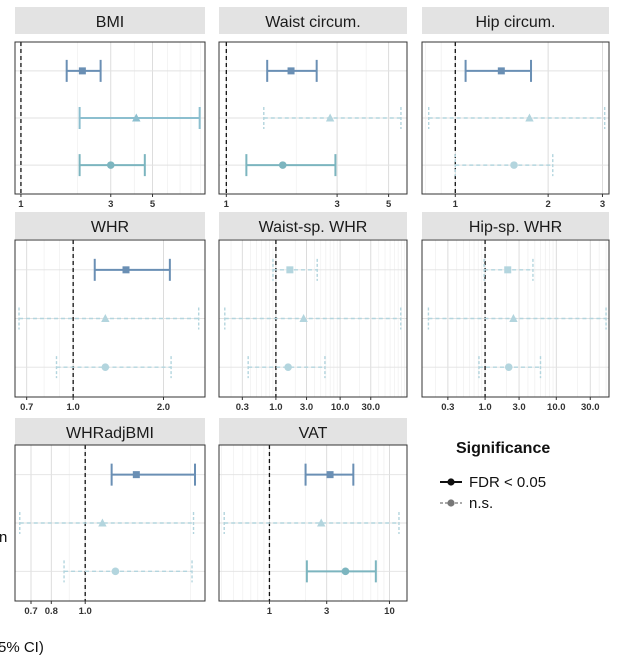 The width and height of the screenshot is (631, 659). I want to click on left-text-fragment: n, so click(4, 537).